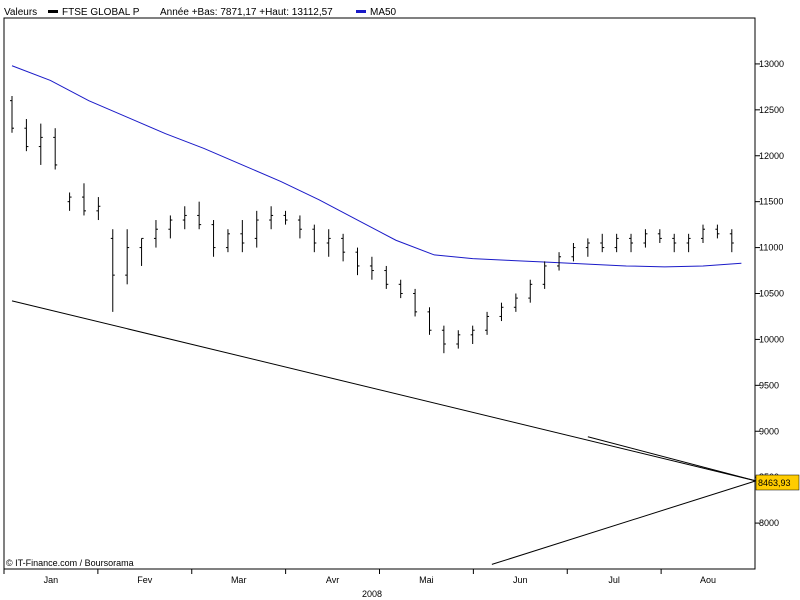  I want to click on y-tick-label: 11500, so click(771, 202).